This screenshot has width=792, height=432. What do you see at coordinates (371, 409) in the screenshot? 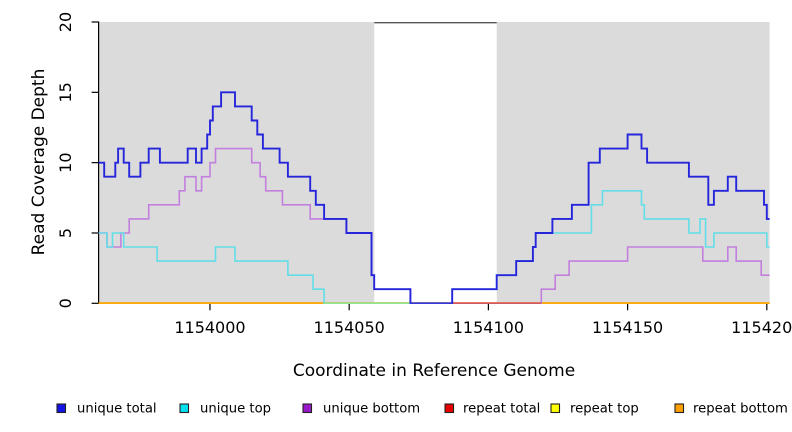
I see `legend-label-unique-bottom: unique bottom` at bounding box center [371, 409].